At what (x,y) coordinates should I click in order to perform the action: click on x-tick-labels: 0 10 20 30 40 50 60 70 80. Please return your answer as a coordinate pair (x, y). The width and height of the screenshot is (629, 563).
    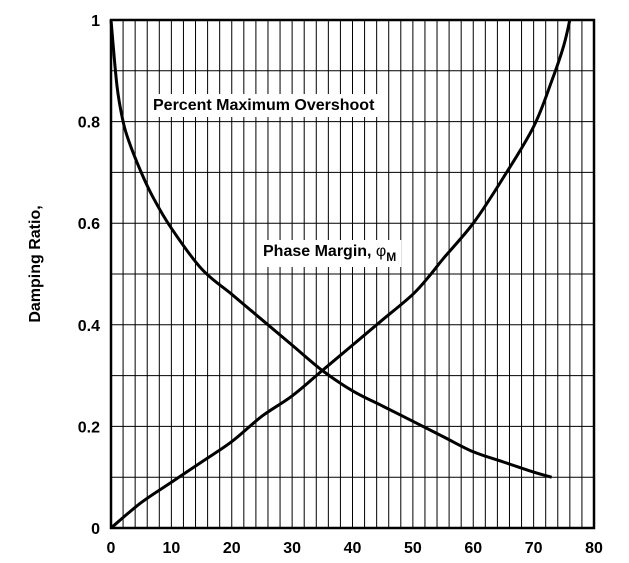
    Looking at the image, I should click on (355, 548).